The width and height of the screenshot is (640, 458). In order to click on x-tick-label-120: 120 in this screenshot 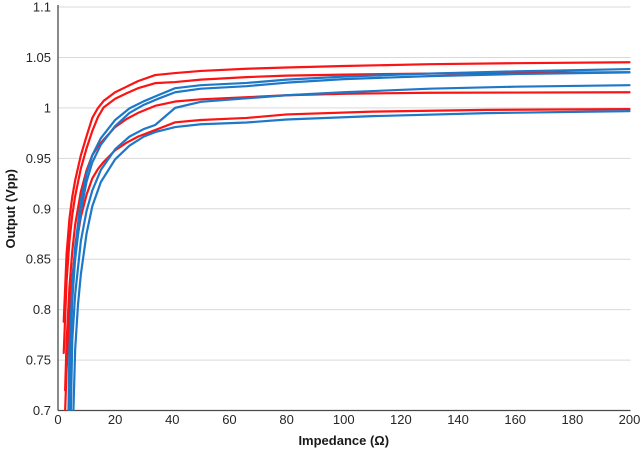, I will do `click(401, 419)`.